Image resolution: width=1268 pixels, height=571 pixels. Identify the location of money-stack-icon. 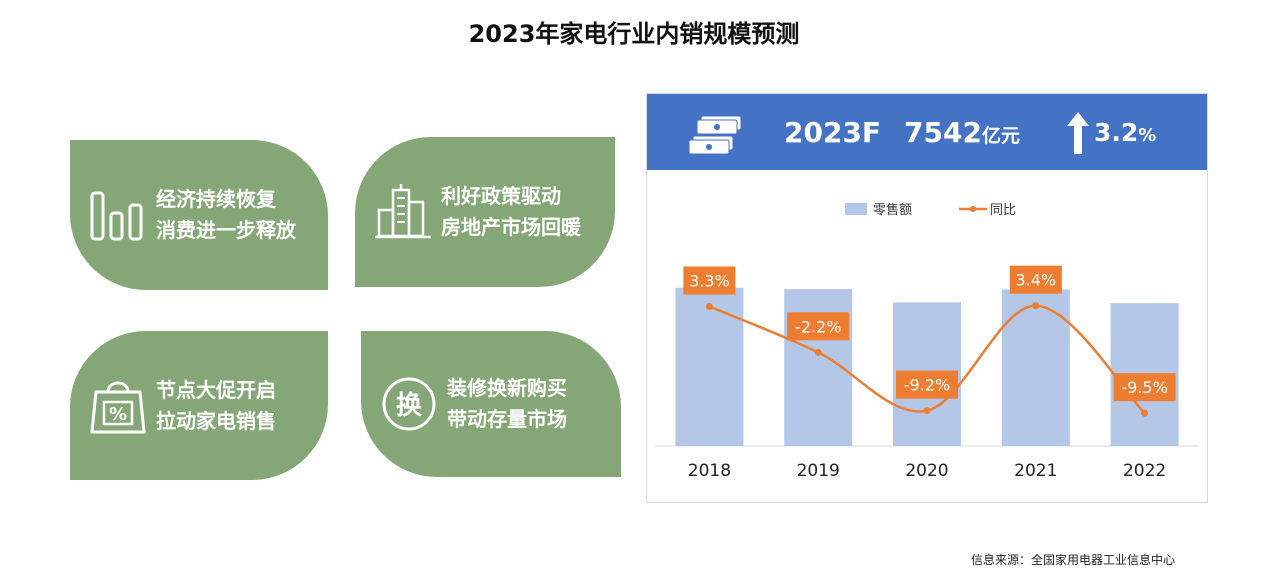
(715, 134).